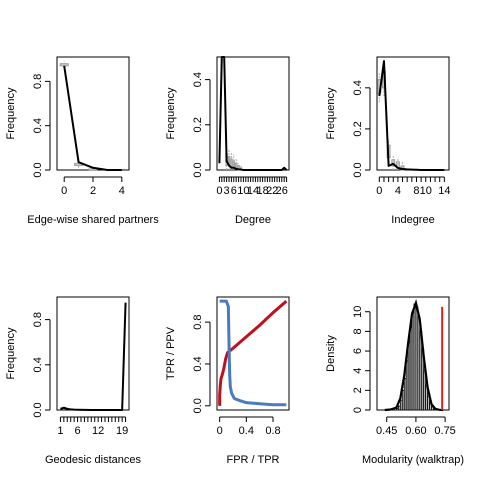 The width and height of the screenshot is (480, 480). I want to click on x-tick-label: 0.45, so click(386, 431).